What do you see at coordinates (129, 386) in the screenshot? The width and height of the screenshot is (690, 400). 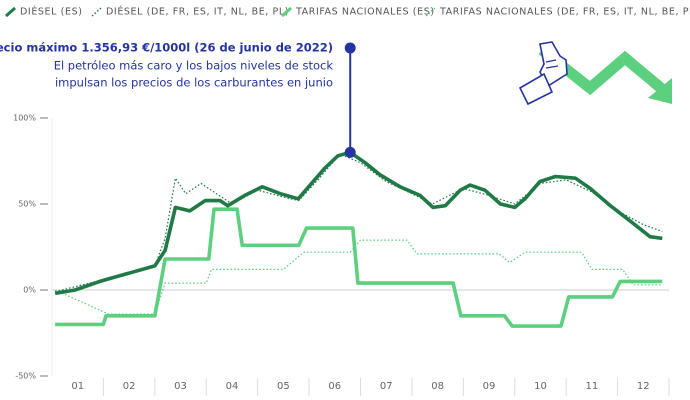 I see `x-tick-label: 02` at bounding box center [129, 386].